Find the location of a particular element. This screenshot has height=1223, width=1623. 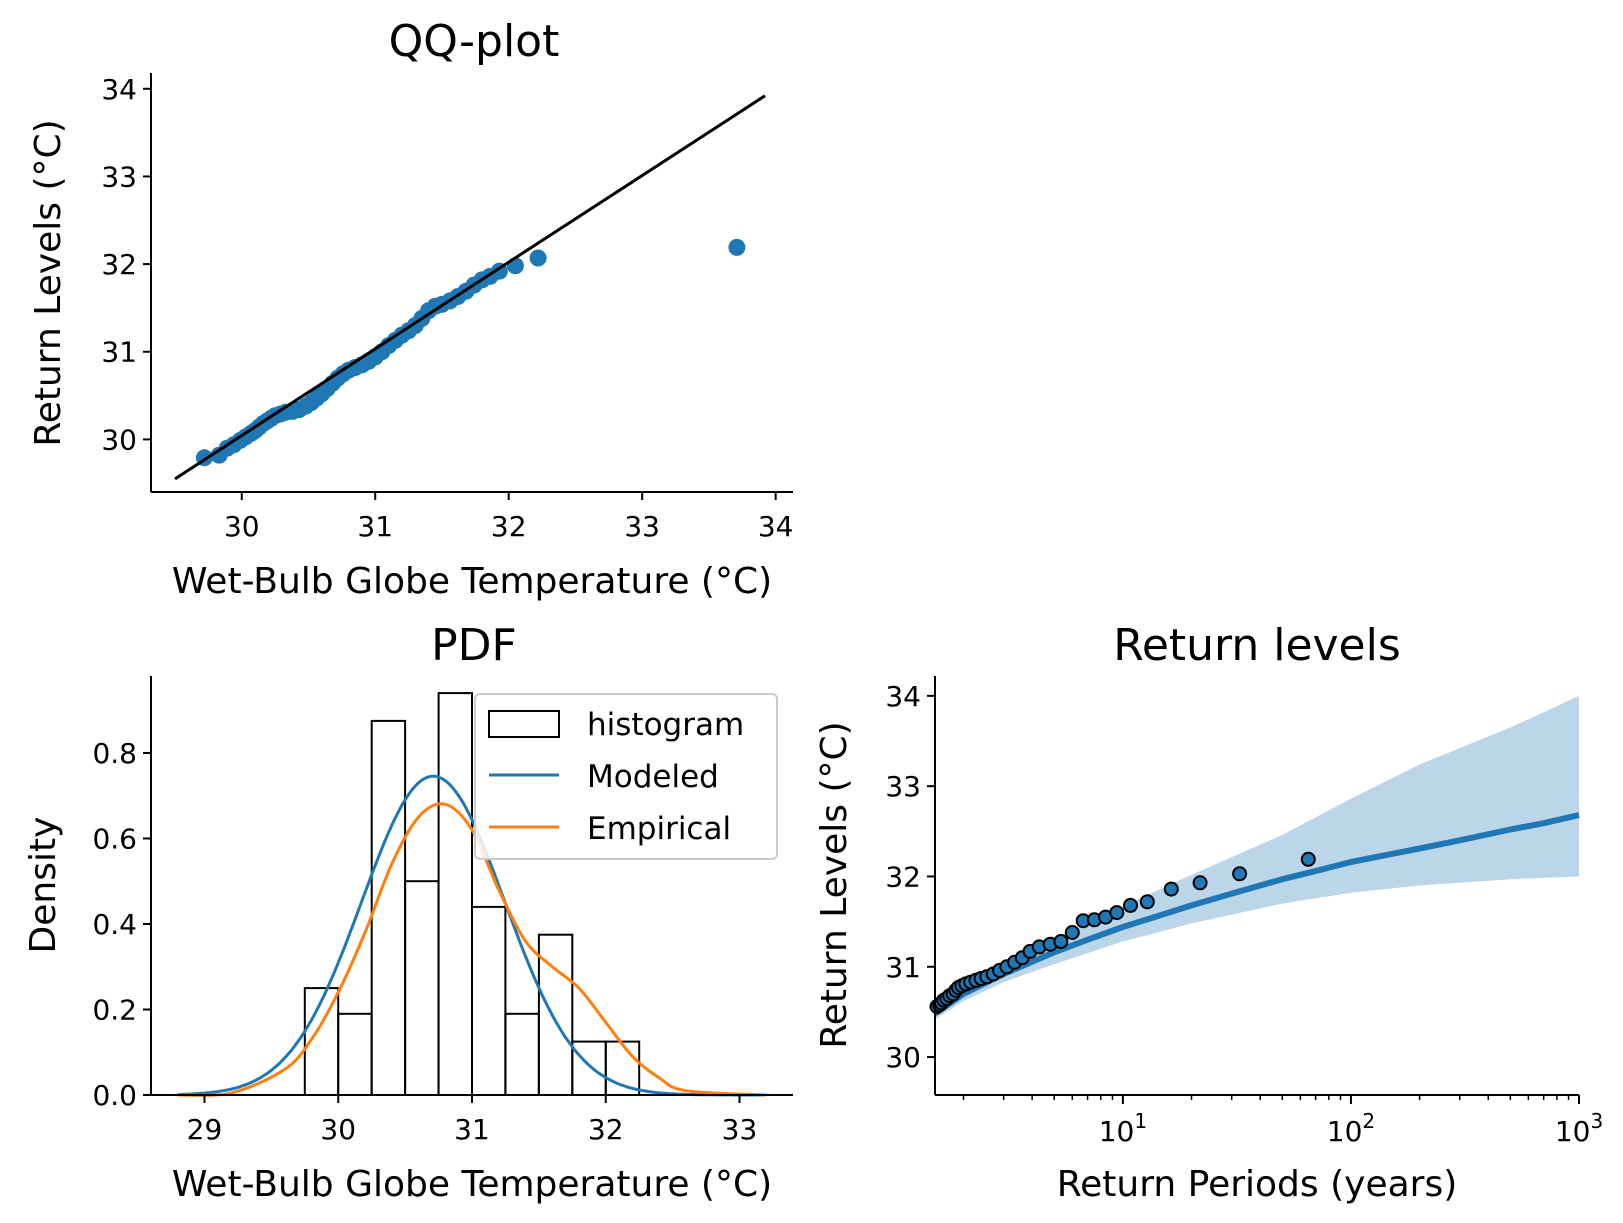

pdf-ticks: 29 30 31 32 33 0.0 0.2 0.4 0.6 0.8 is located at coordinates (424, 941).